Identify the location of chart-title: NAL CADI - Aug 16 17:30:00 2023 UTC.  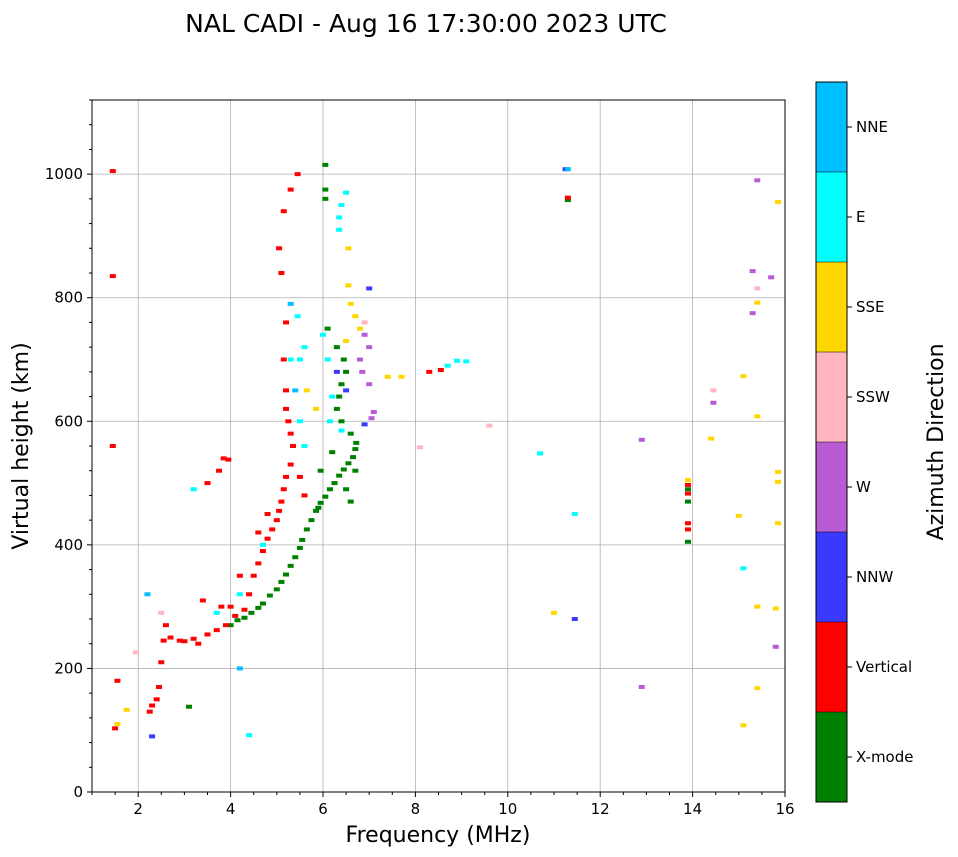
(426, 23).